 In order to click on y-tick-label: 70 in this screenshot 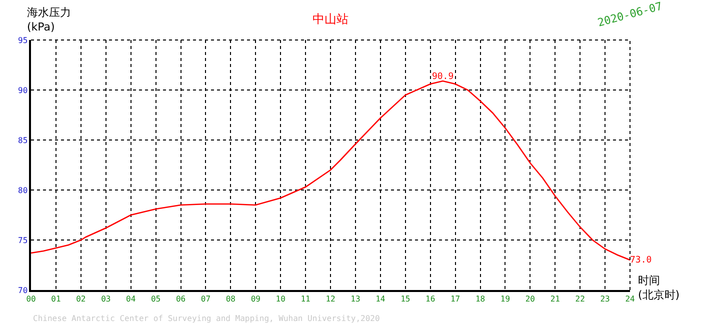, I will do `click(23, 290)`.